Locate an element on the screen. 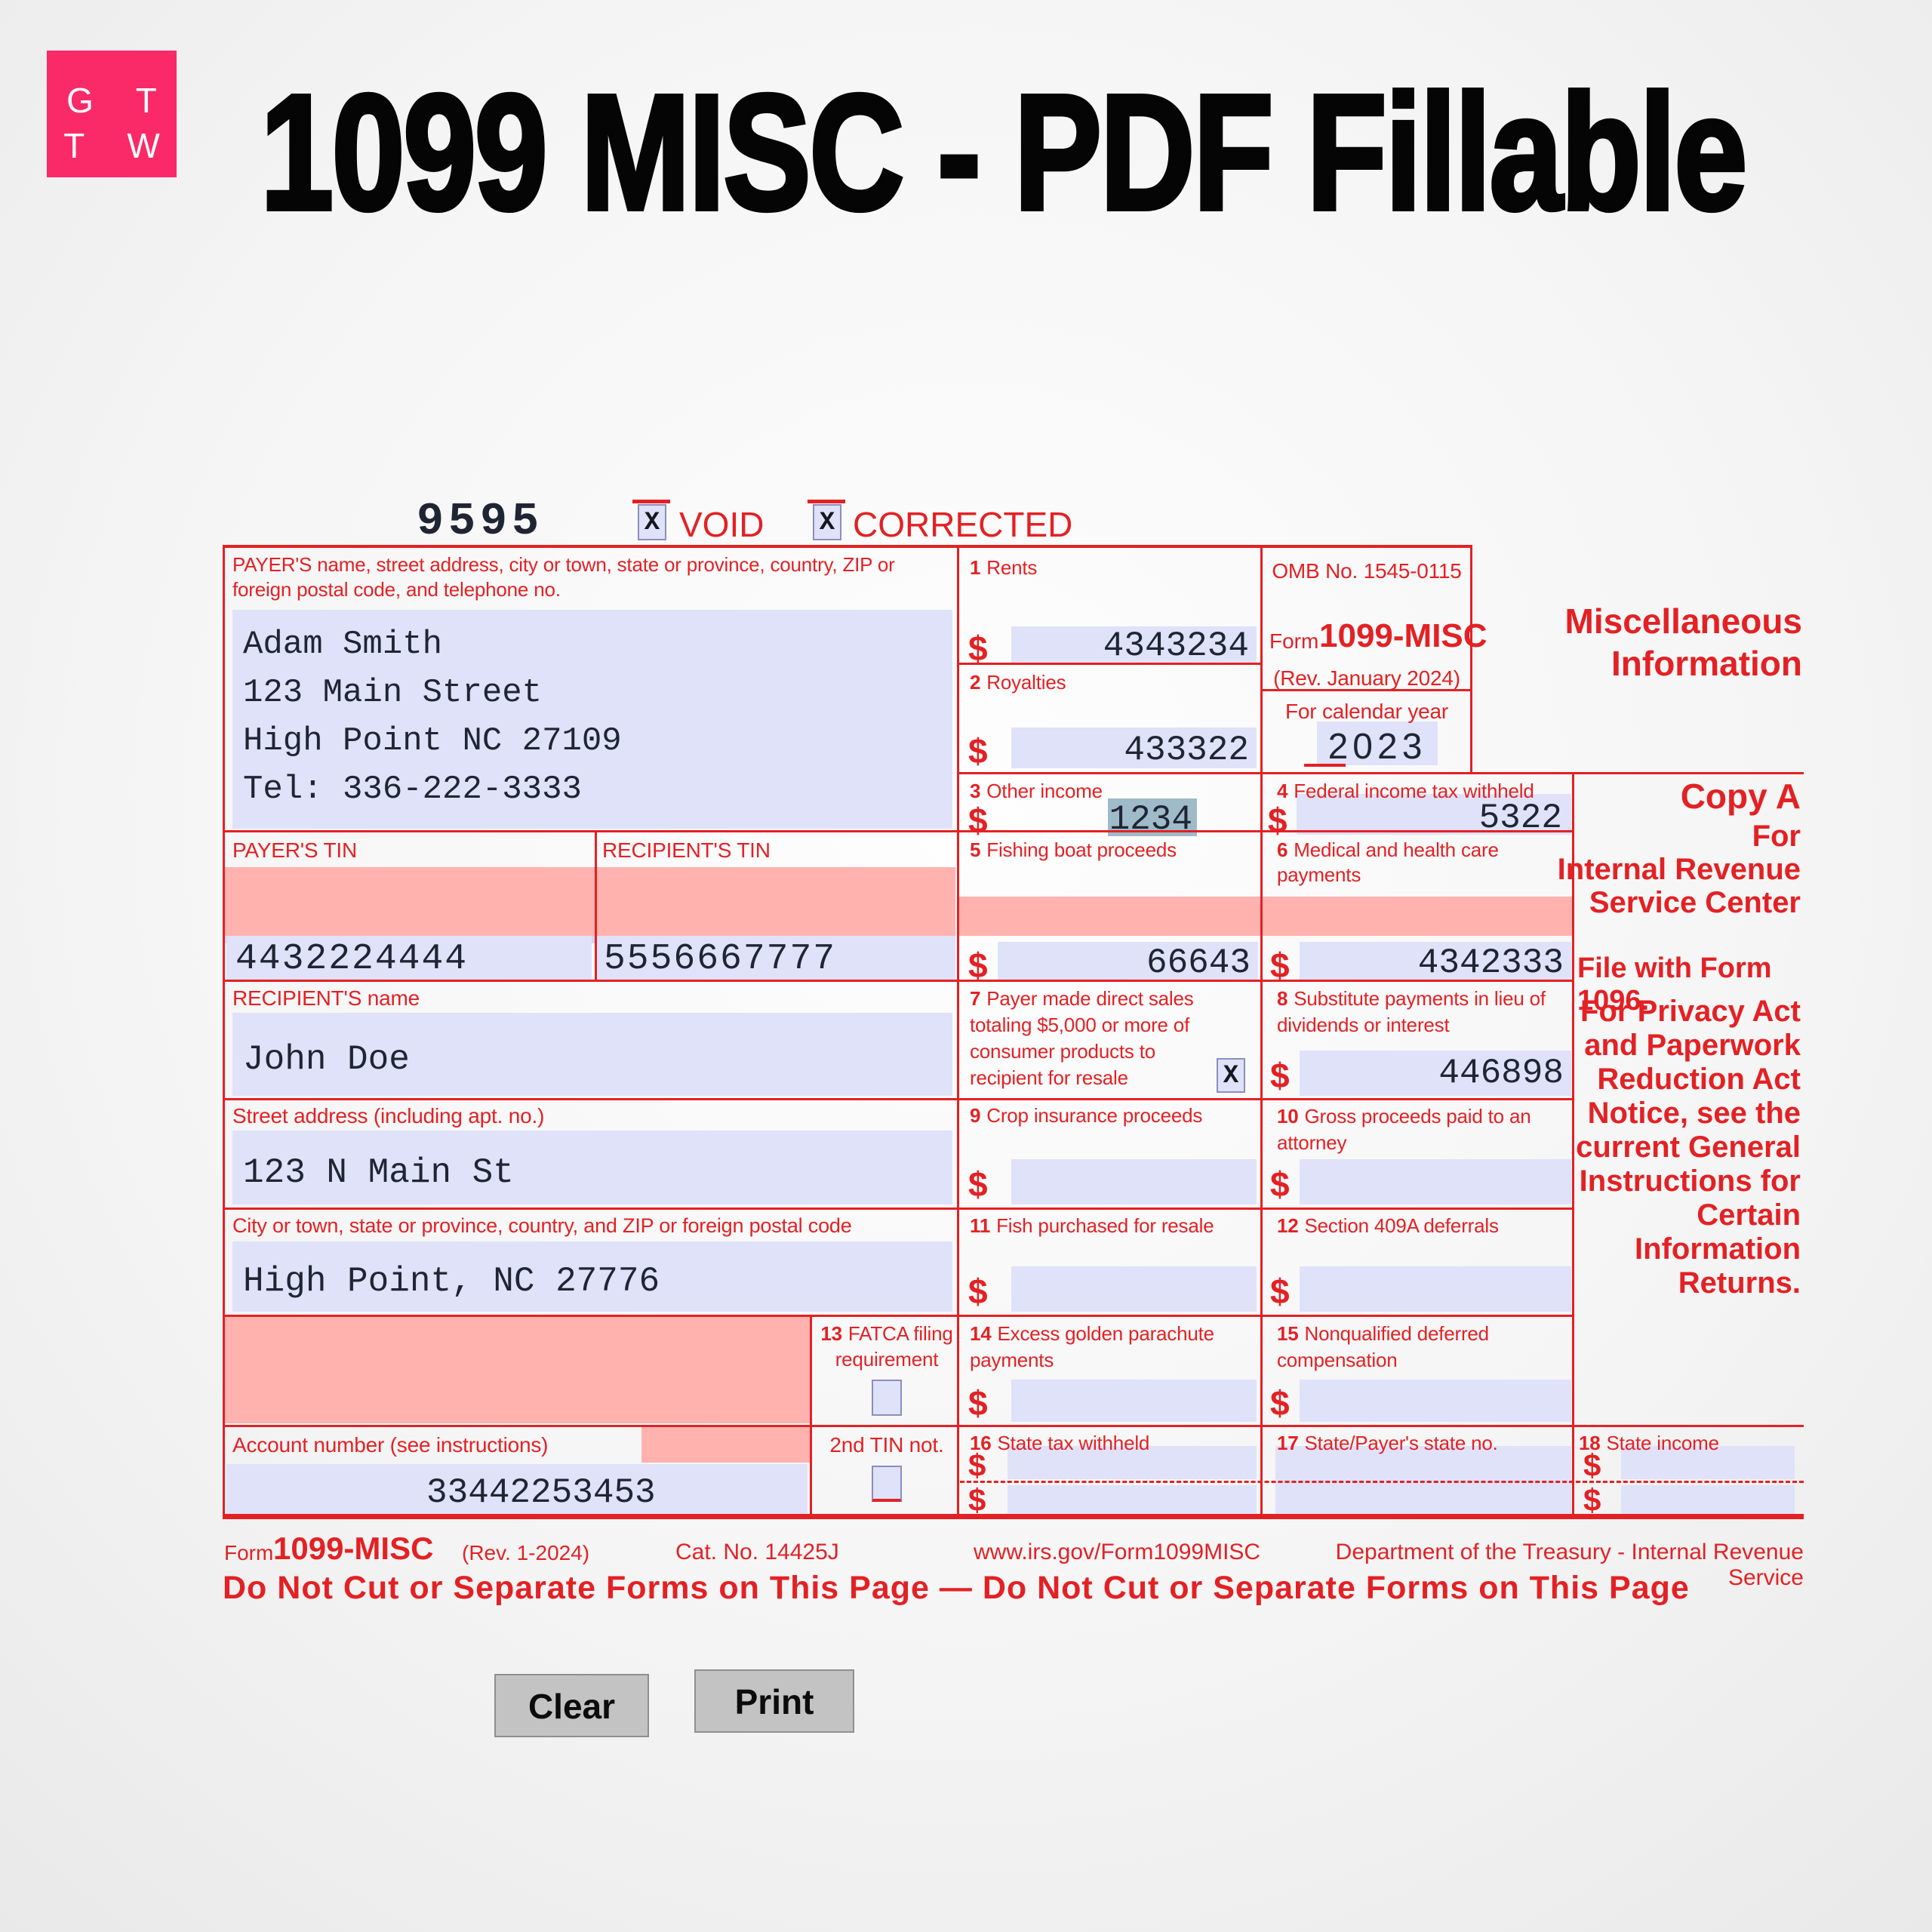  line-city-top is located at coordinates (898, 1209).